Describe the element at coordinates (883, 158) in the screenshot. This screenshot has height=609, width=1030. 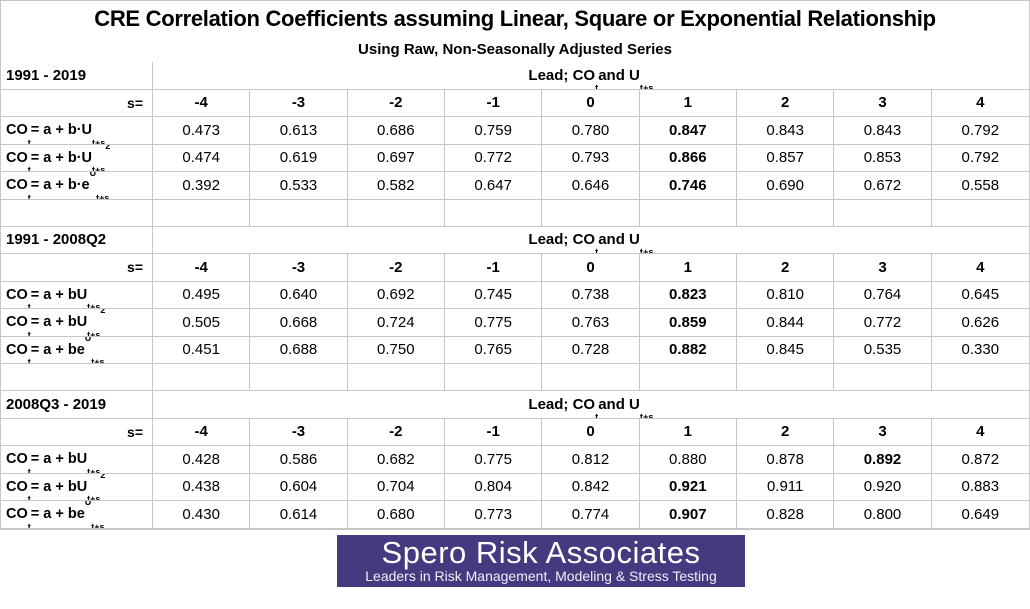
I see `correlation-value: 0.853` at that location.